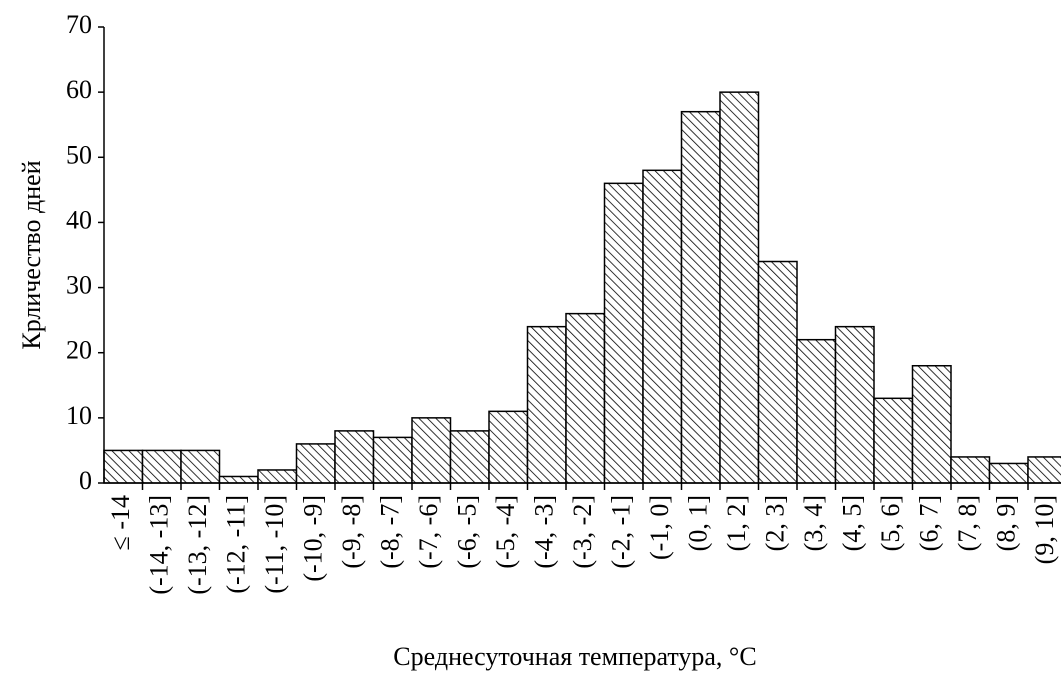 This screenshot has width=1061, height=679. I want to click on x-tick-label: (-9, -8], so click(351, 532).